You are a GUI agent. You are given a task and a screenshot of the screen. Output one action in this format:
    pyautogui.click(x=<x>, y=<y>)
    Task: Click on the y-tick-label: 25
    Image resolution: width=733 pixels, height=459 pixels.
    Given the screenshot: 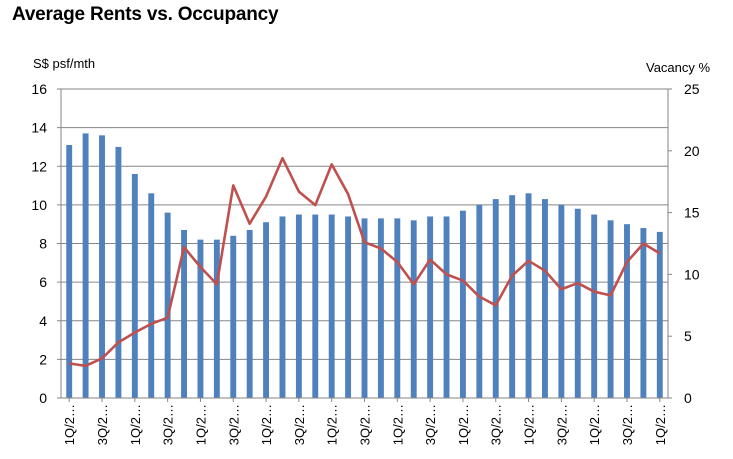 What is the action you would take?
    pyautogui.click(x=692, y=89)
    